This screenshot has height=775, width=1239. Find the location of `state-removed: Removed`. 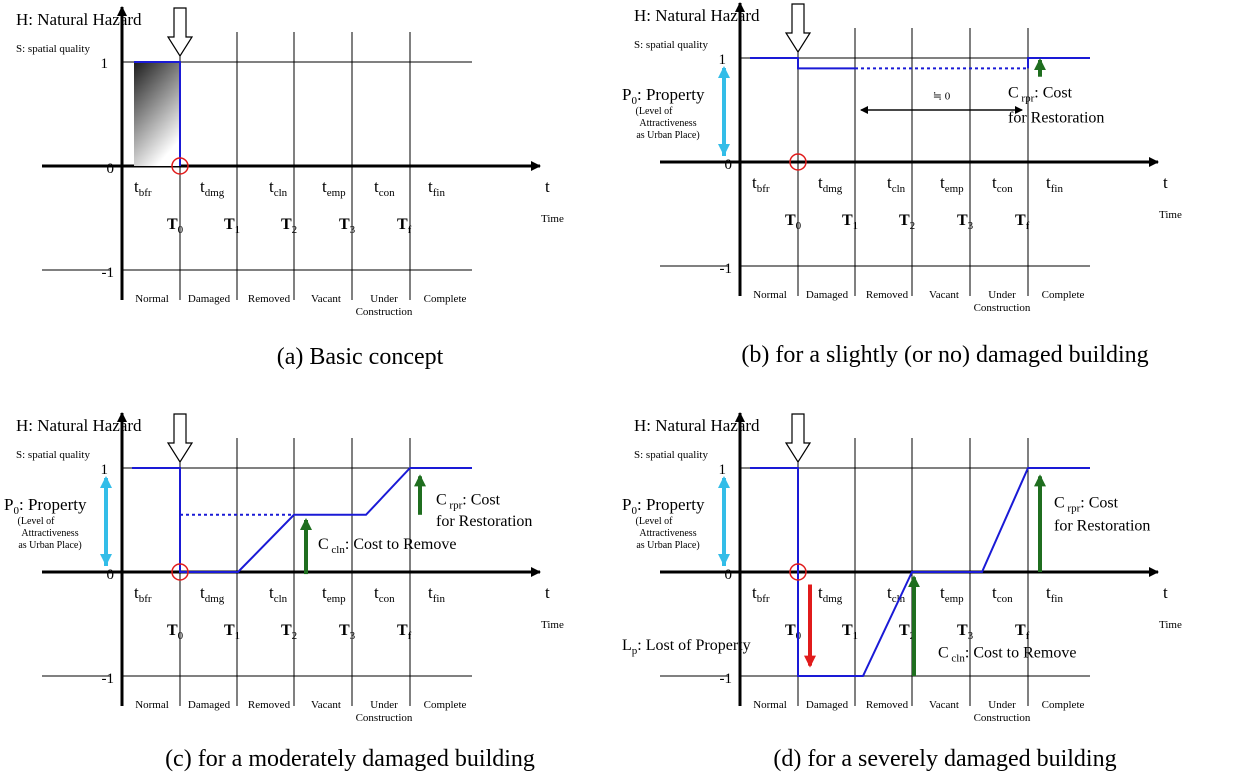

state-removed: Removed is located at coordinates (269, 299).